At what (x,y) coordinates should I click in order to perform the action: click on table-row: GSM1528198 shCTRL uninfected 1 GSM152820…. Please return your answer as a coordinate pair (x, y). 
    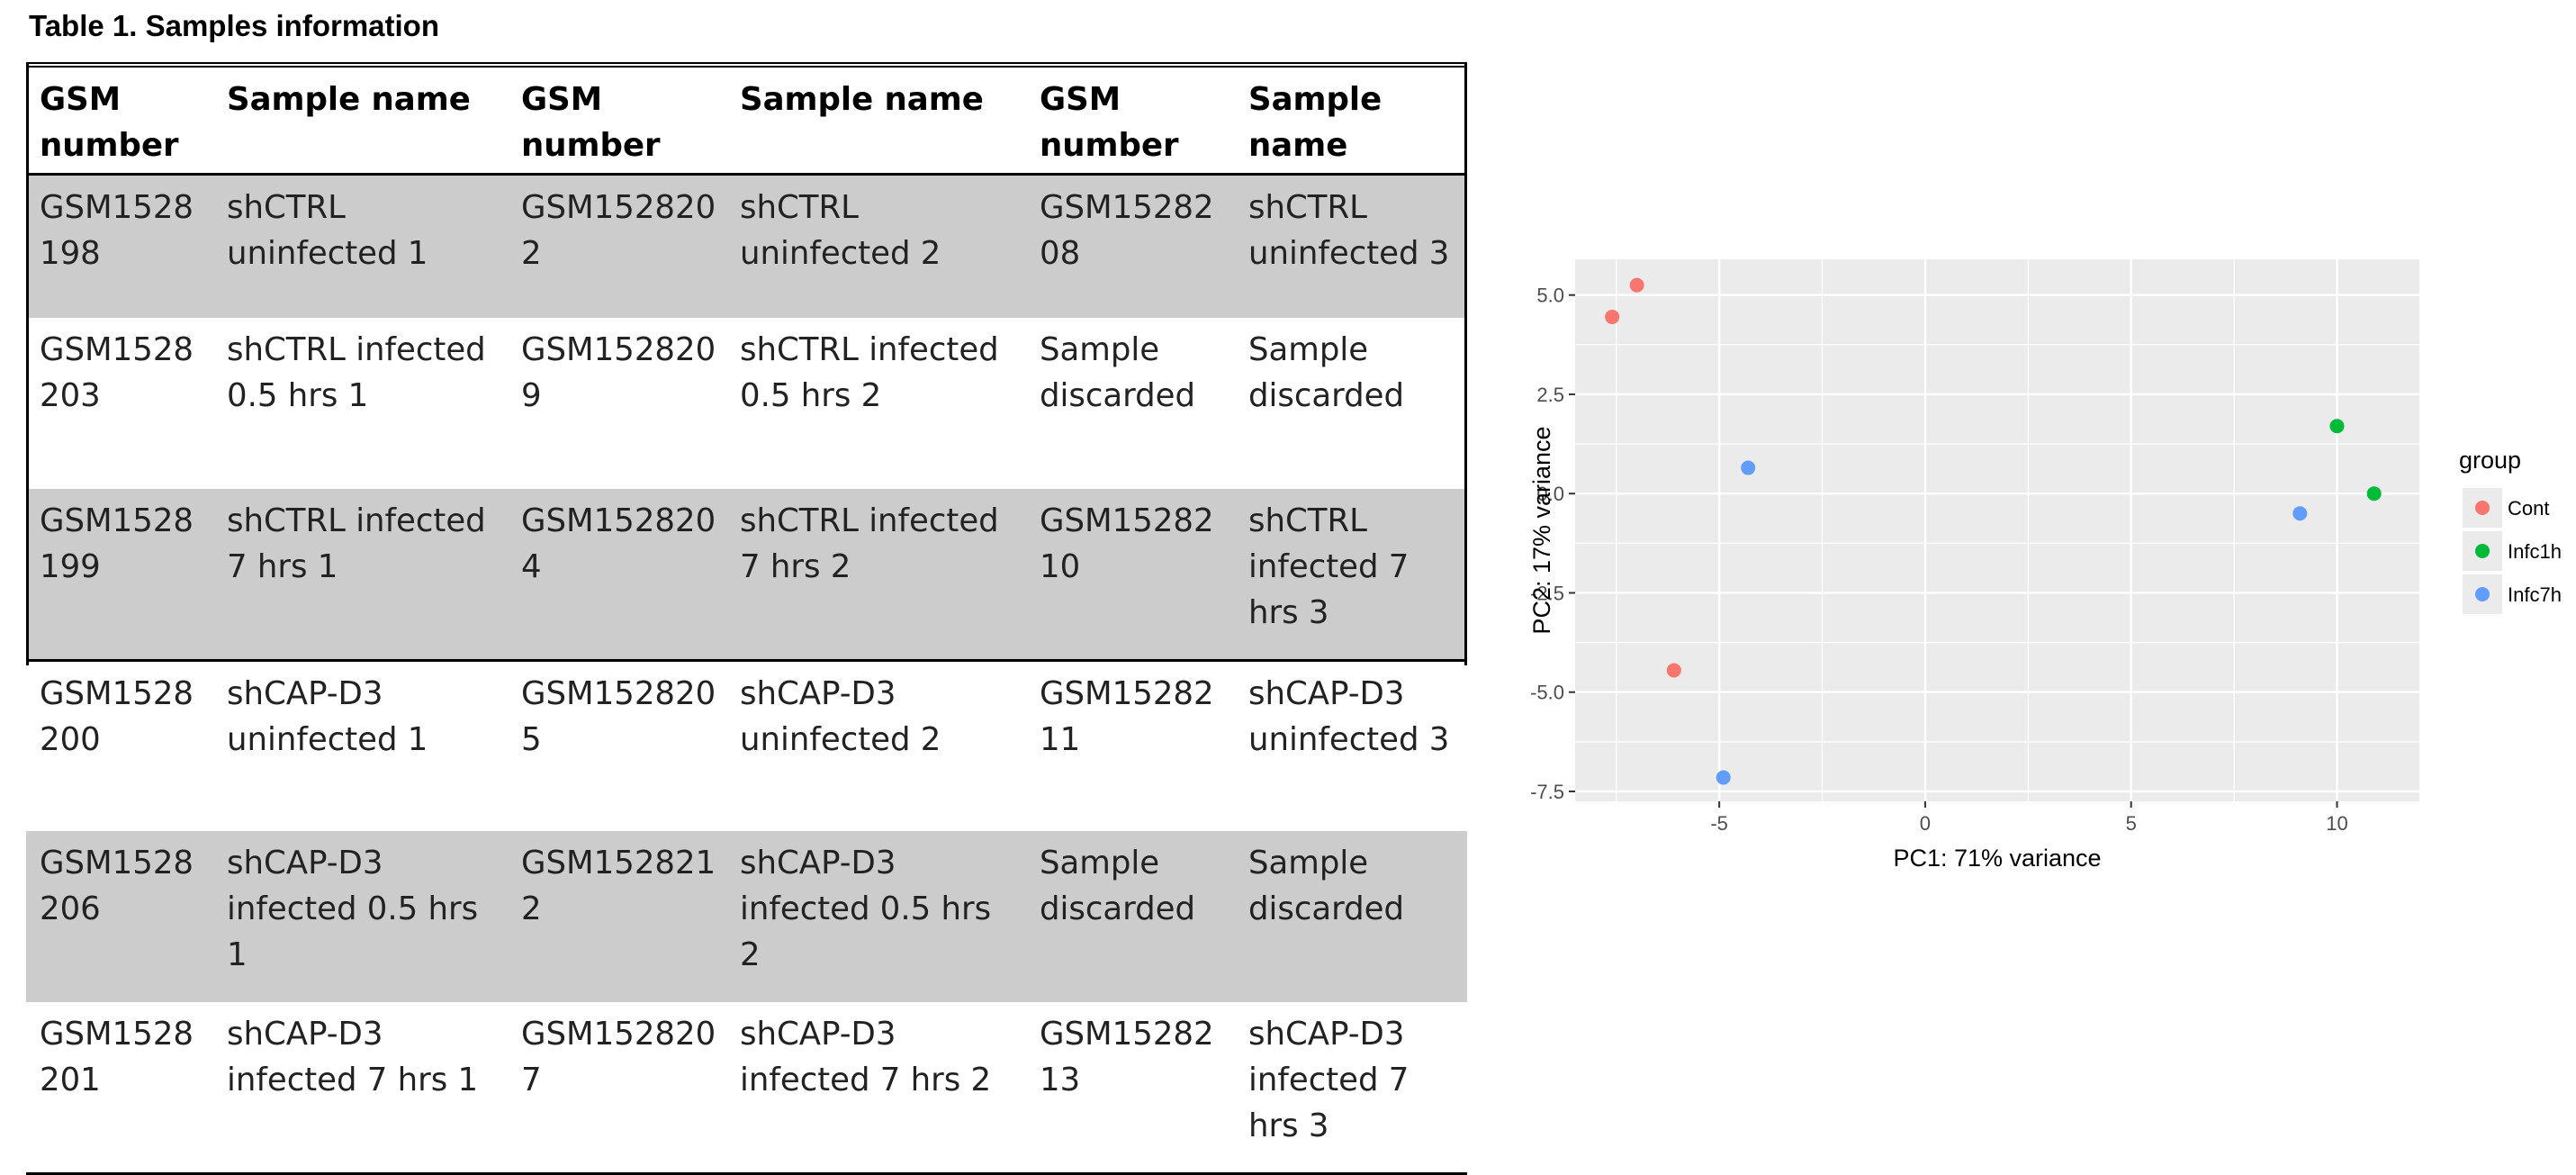
    Looking at the image, I should click on (746, 246).